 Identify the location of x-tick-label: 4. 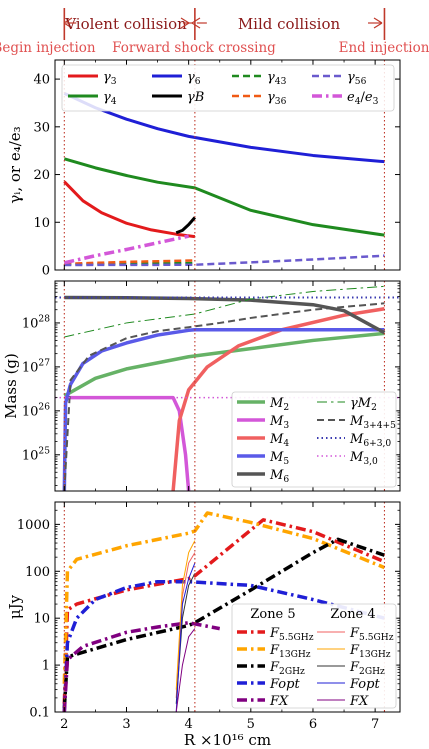
(189, 724).